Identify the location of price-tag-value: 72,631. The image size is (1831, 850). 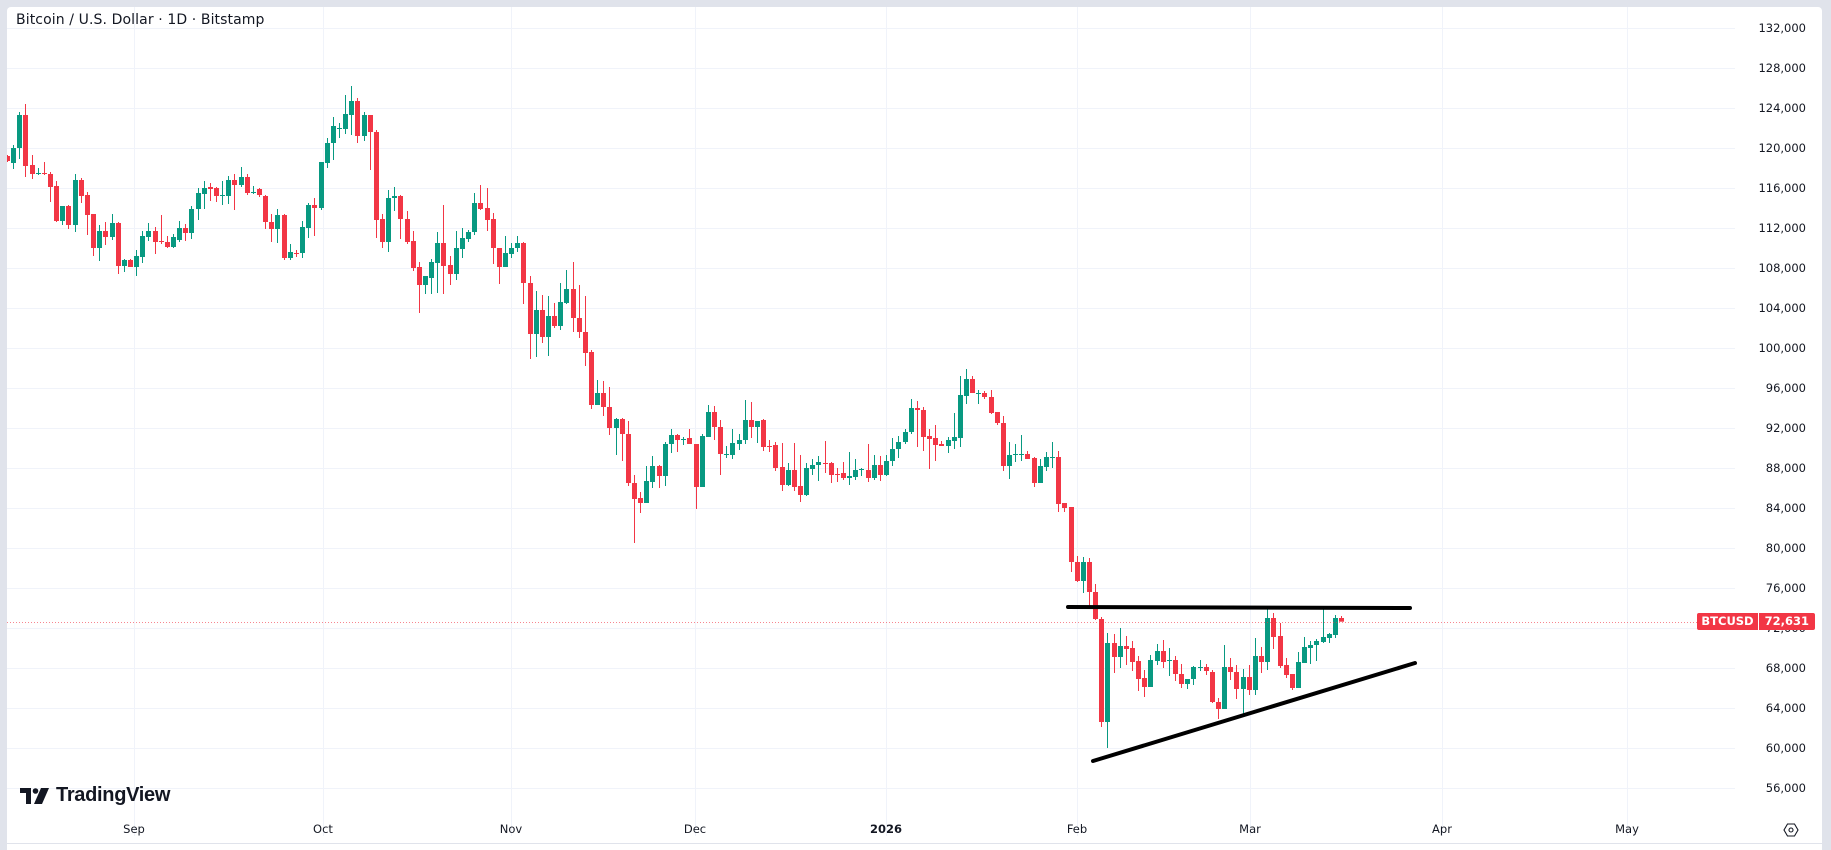
(1786, 621).